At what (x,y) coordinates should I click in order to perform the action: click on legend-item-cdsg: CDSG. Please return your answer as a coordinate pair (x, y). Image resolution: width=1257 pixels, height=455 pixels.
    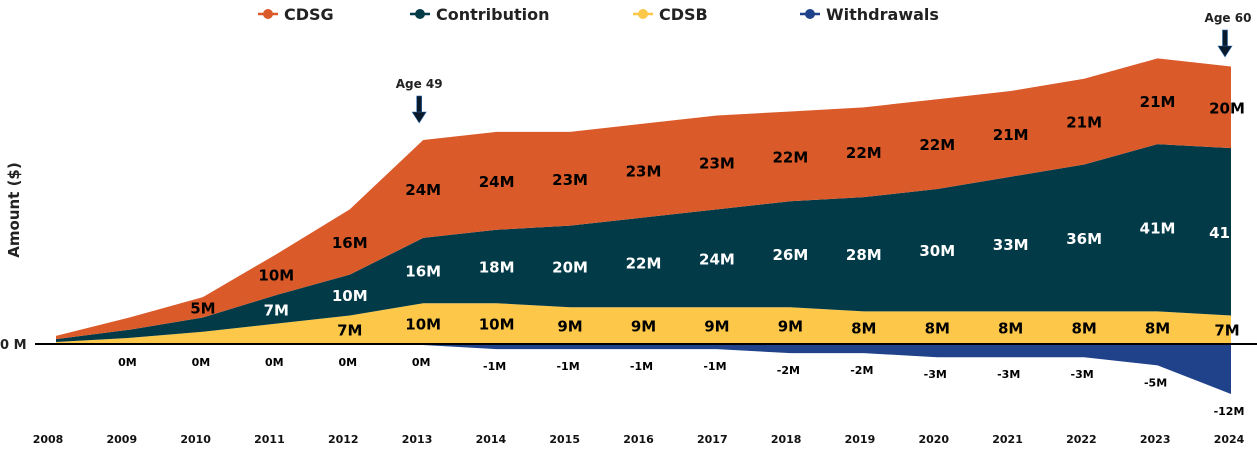
    Looking at the image, I should click on (296, 14).